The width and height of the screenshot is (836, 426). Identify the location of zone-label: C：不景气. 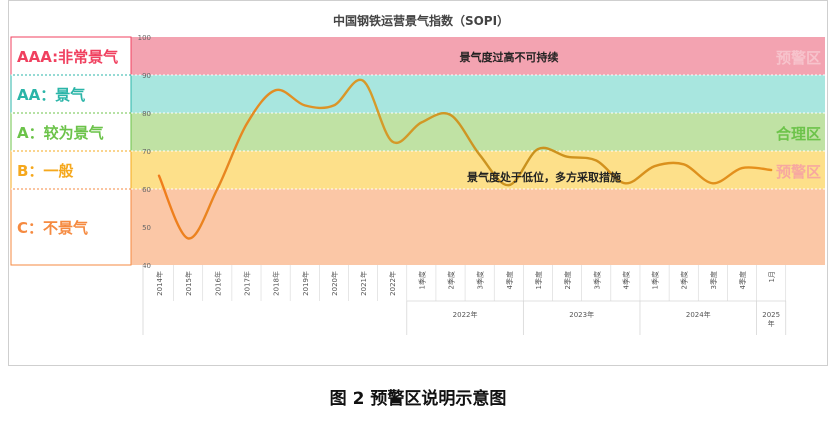
(52, 228).